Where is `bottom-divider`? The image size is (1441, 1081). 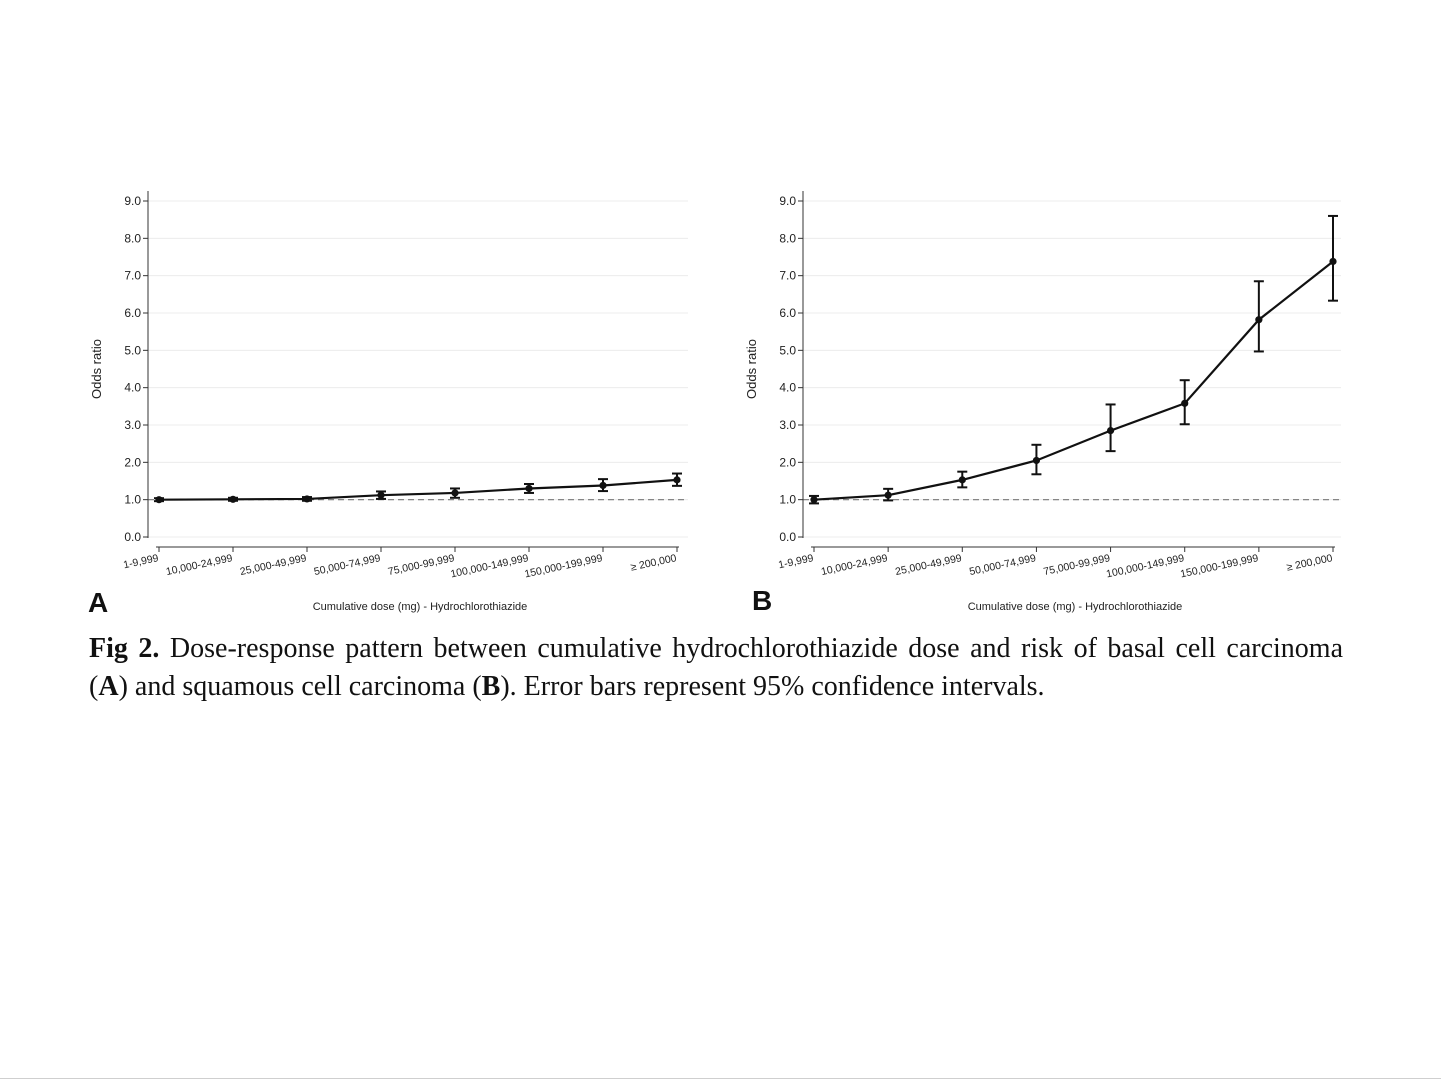
bottom-divider is located at coordinates (720, 1078).